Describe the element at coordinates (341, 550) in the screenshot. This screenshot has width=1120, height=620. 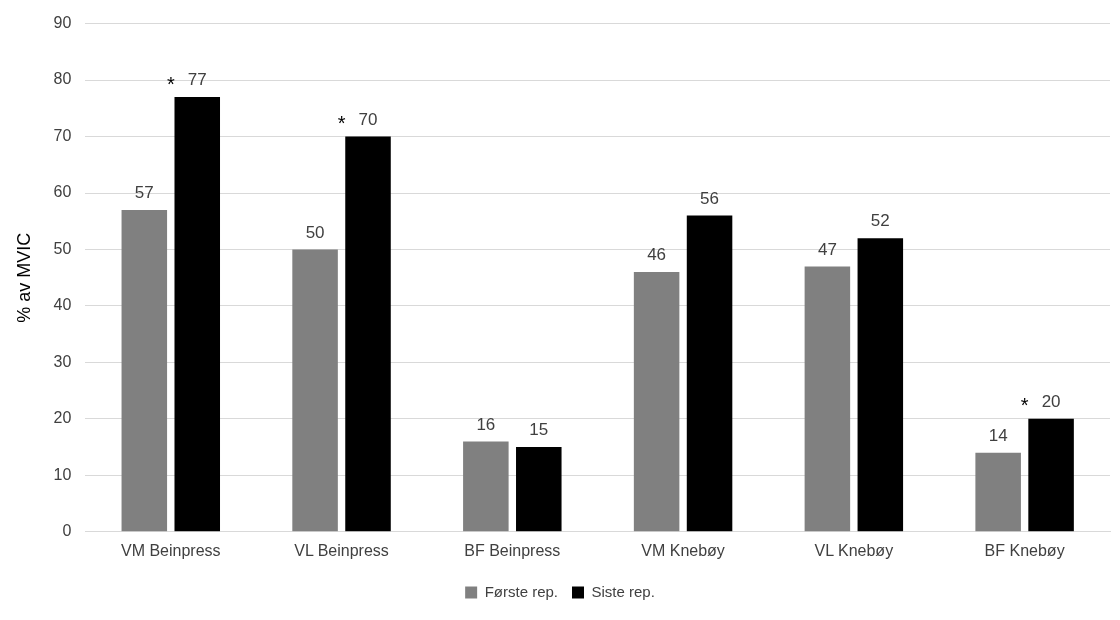
I see `x-tick-label: VL Beinpress` at that location.